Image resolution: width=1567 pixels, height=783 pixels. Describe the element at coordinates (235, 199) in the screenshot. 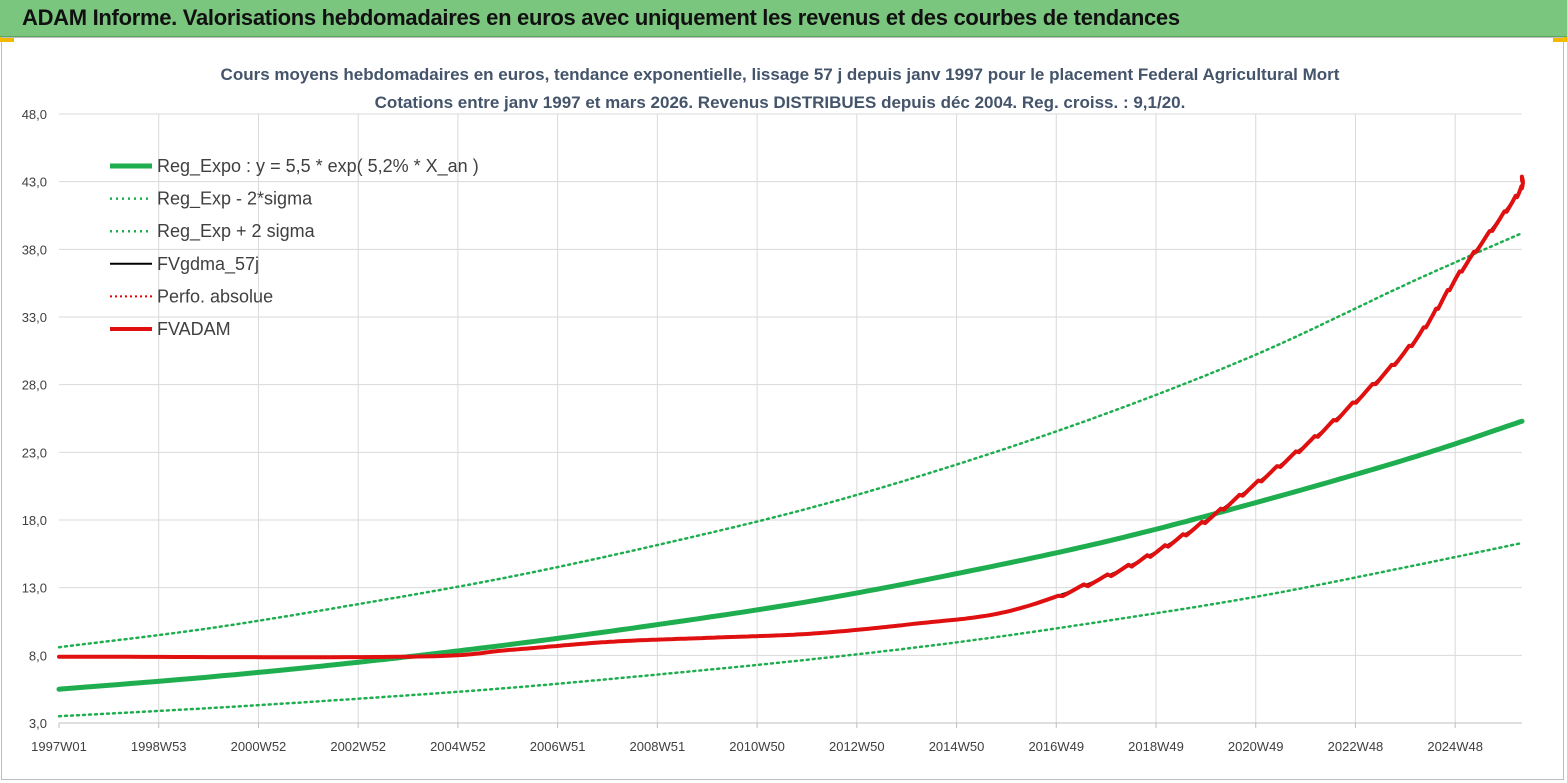

I see `legend-label-1: Reg_Exp - 2*sigma` at that location.